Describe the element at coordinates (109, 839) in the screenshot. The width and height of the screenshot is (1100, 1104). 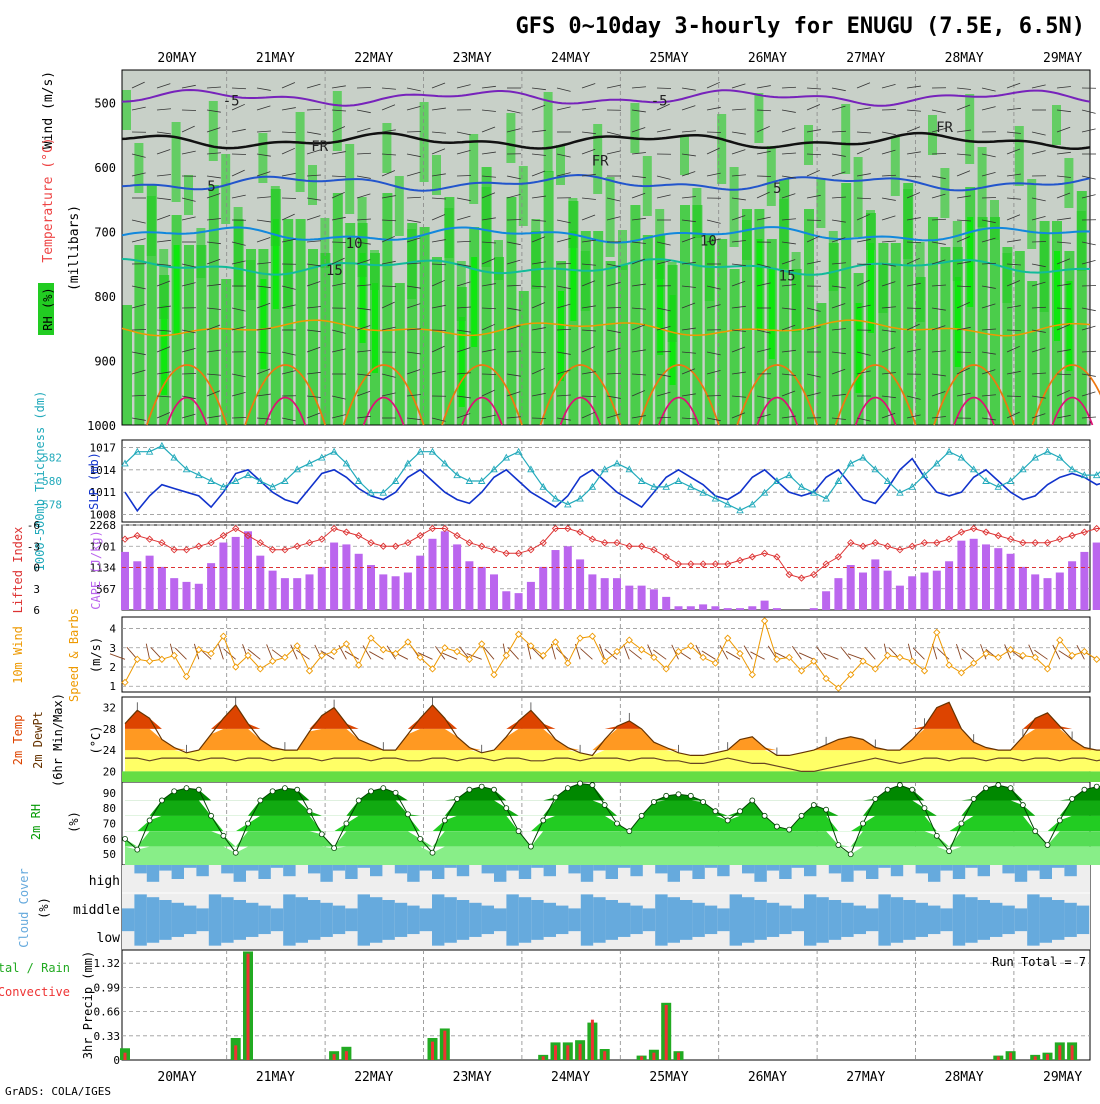
I see `rh-tick-label: 60` at that location.